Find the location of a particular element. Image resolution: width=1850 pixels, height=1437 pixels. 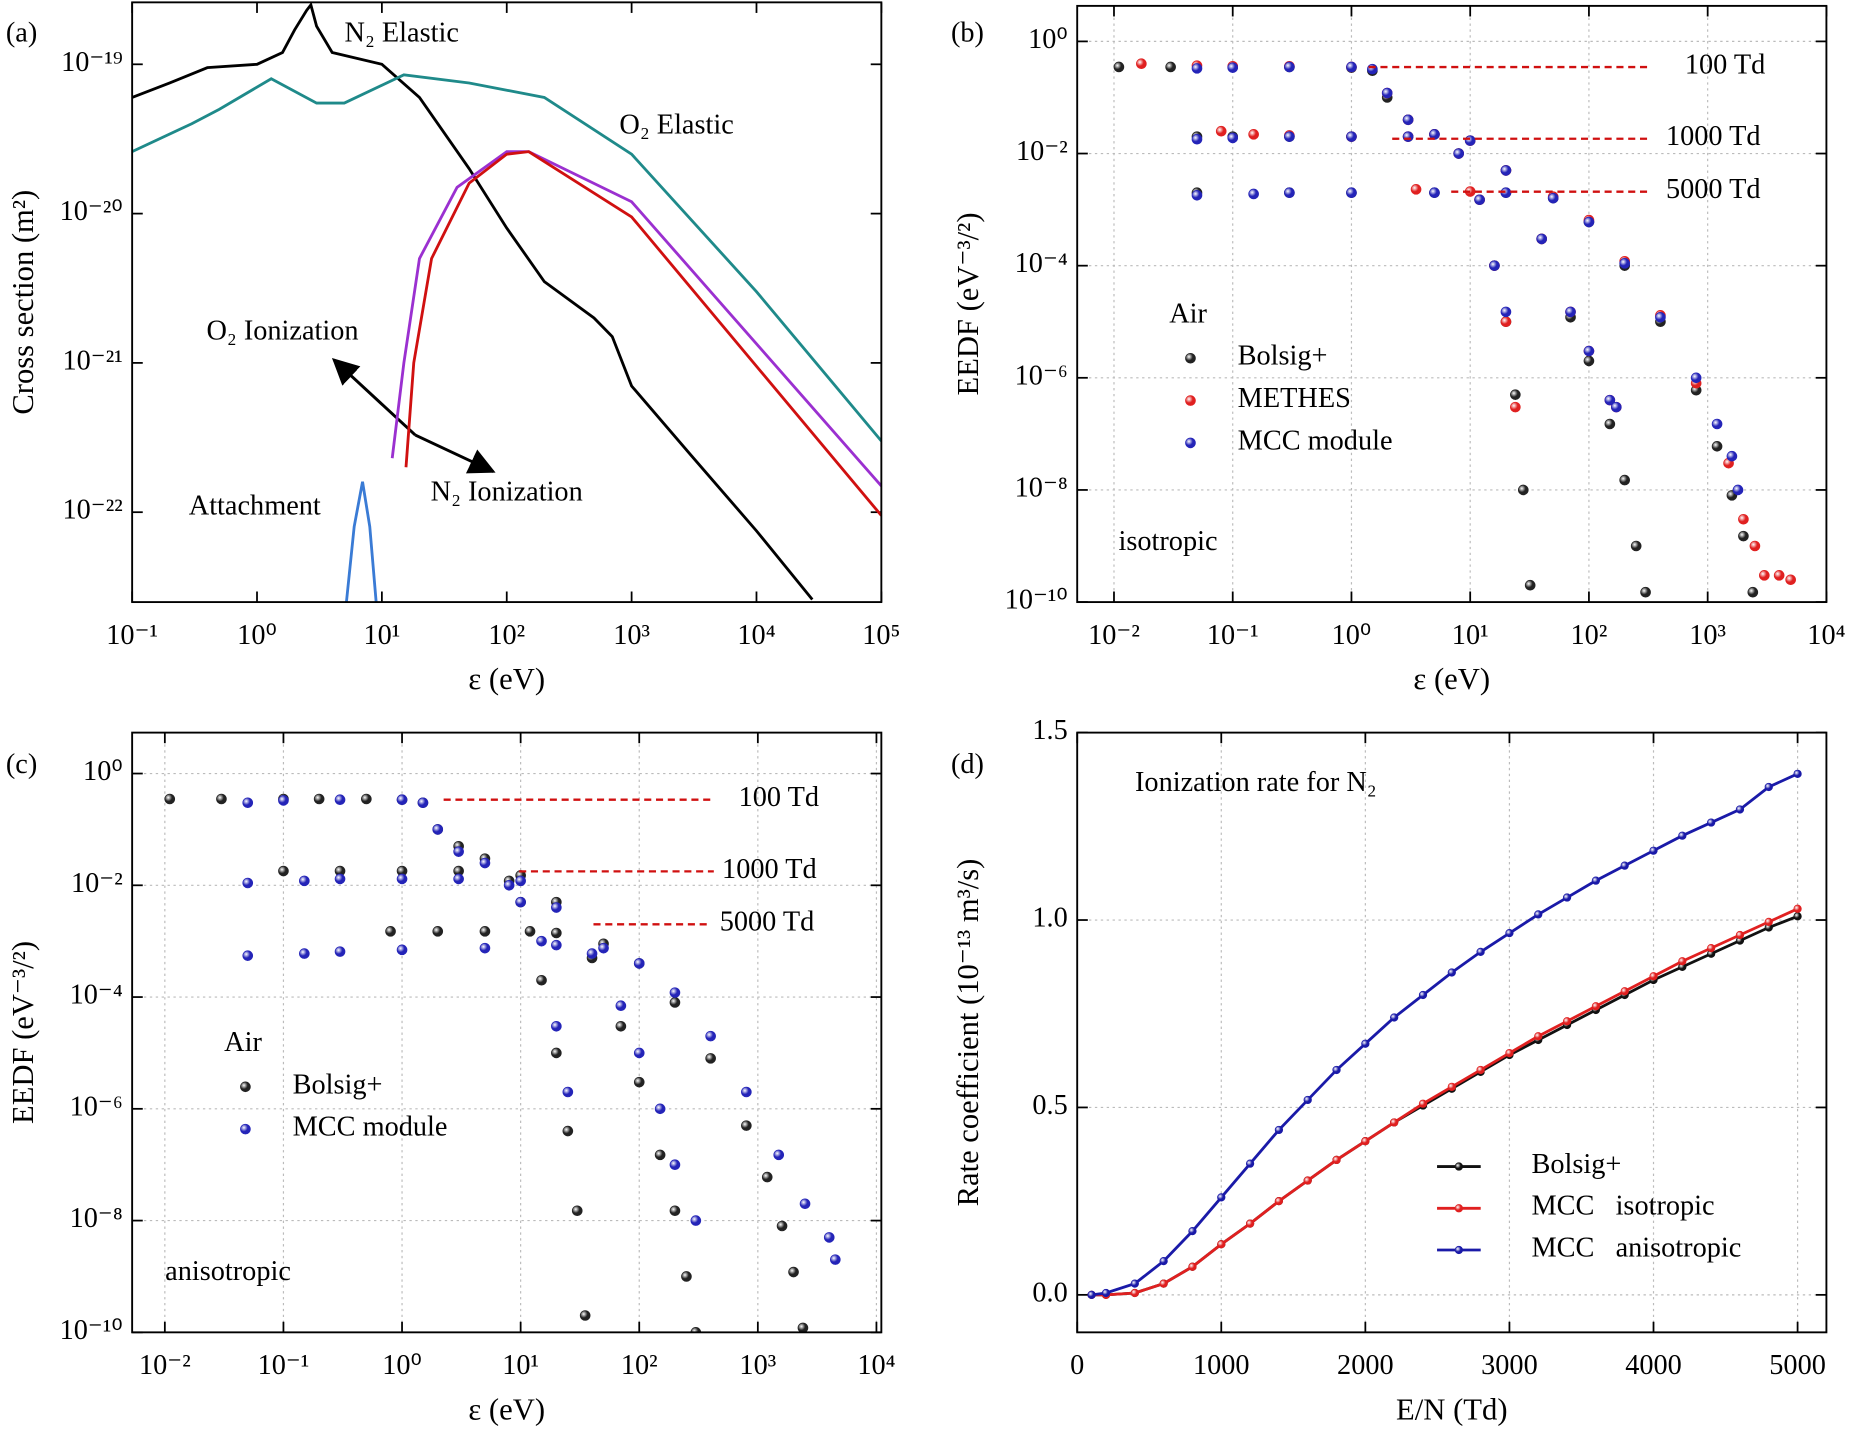

panel-label: (a) is located at coordinates (21, 33).